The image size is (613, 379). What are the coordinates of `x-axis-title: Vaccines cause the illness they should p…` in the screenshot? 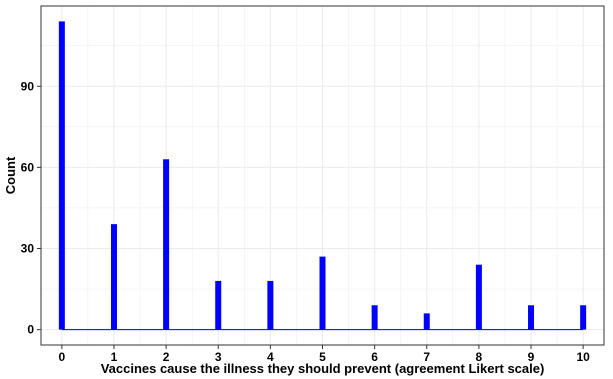 It's located at (323, 368).